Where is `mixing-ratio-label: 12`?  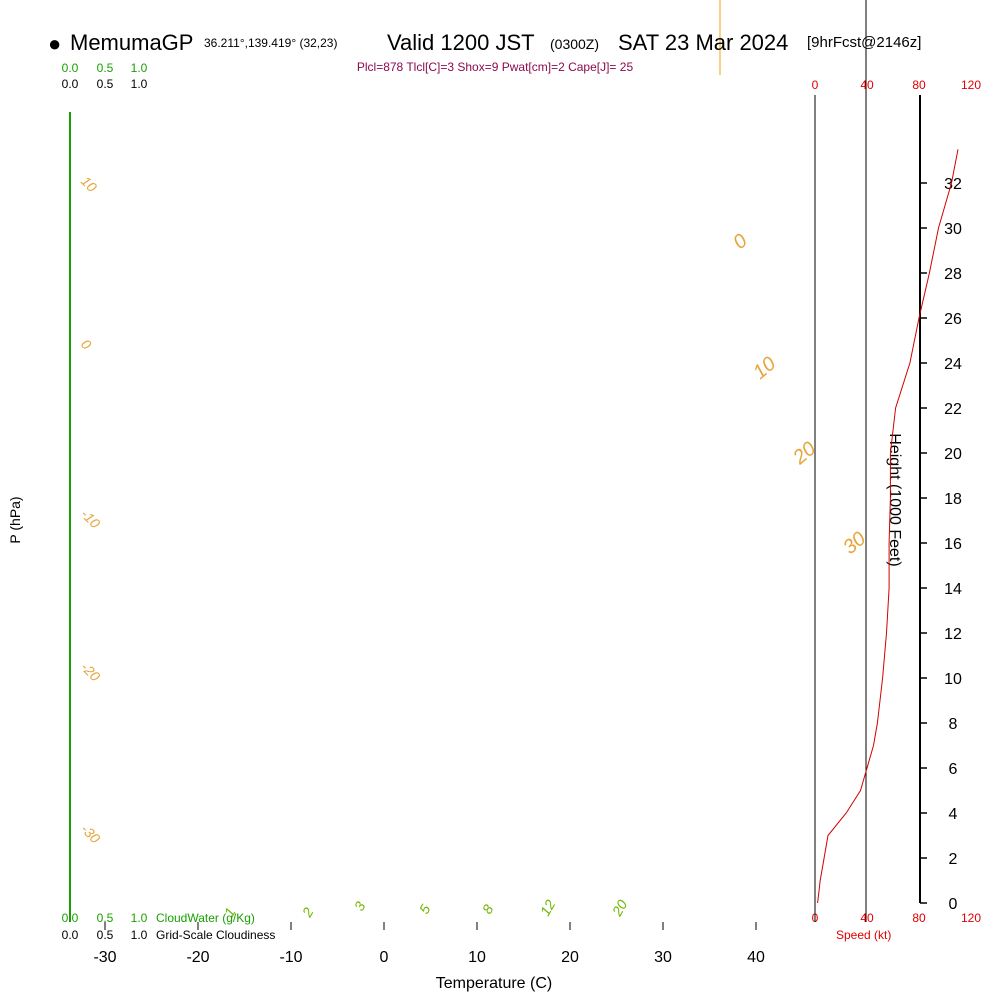 mixing-ratio-label: 12 is located at coordinates (548, 908).